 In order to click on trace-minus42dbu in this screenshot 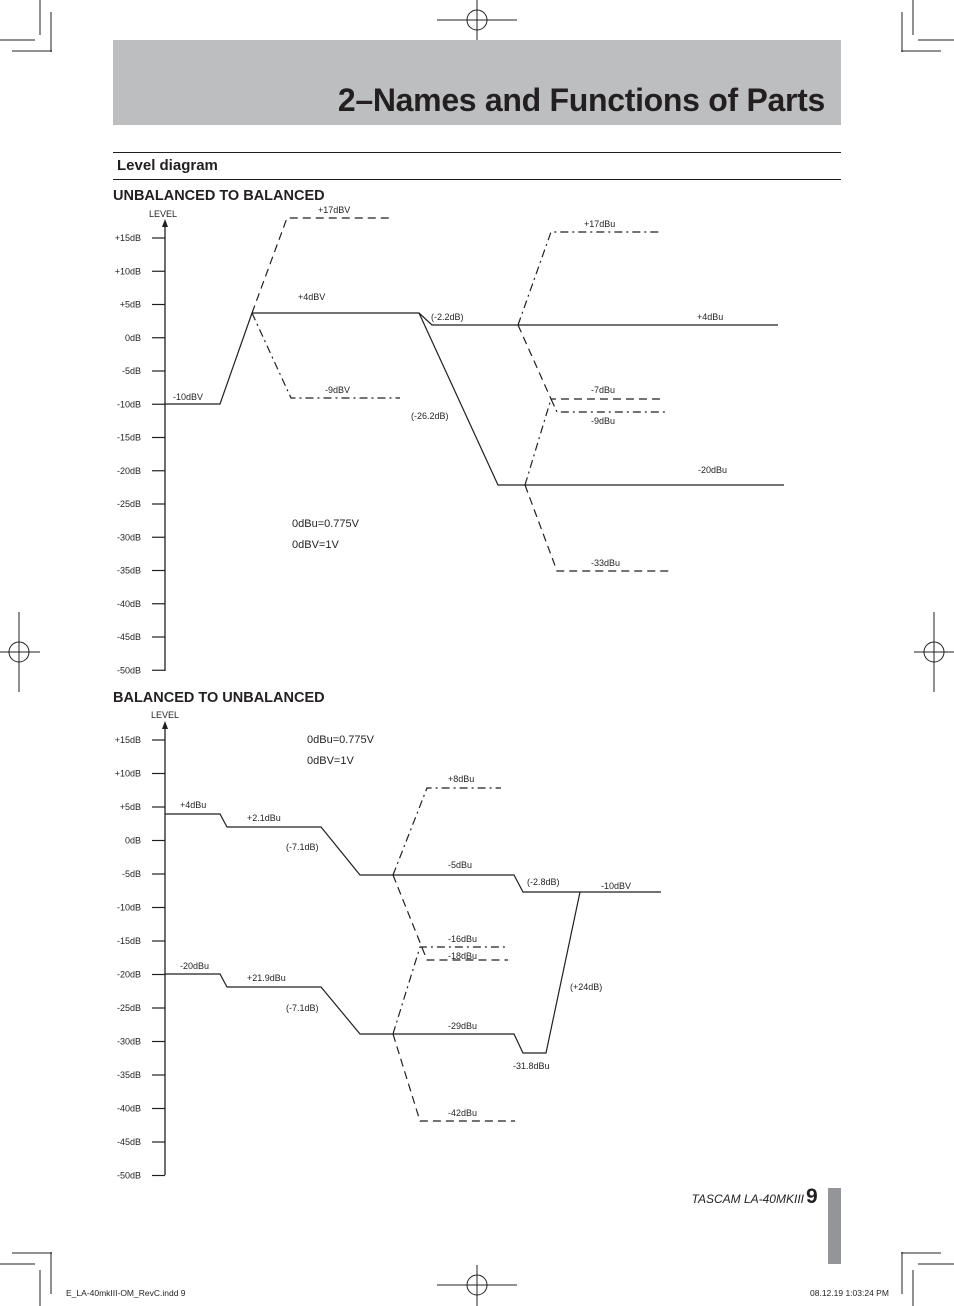, I will do `click(453, 1077)`.